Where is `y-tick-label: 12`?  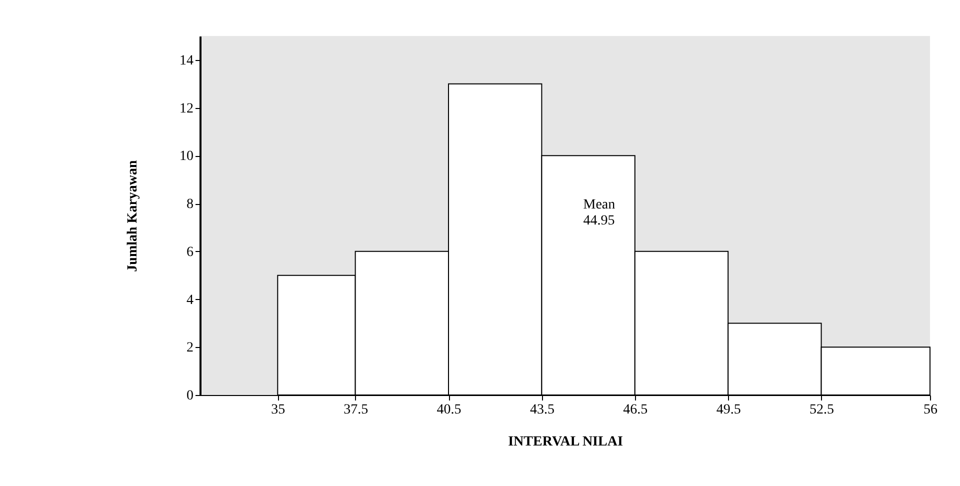 y-tick-label: 12 is located at coordinates (187, 108).